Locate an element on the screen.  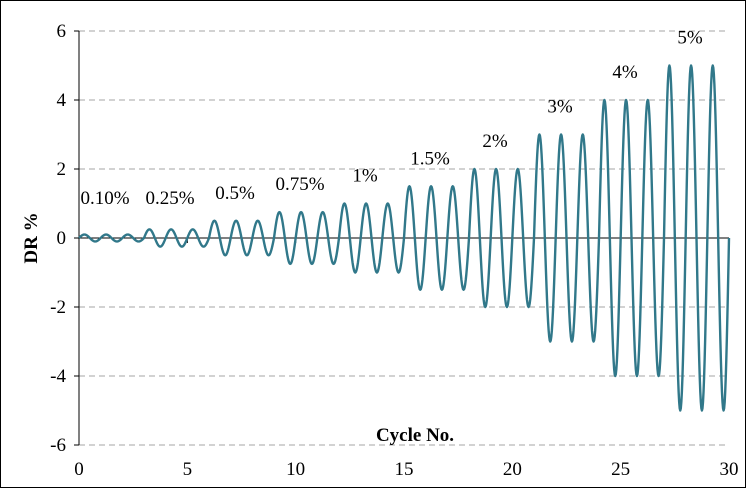
amplitude-label: 0.75% is located at coordinates (299, 184).